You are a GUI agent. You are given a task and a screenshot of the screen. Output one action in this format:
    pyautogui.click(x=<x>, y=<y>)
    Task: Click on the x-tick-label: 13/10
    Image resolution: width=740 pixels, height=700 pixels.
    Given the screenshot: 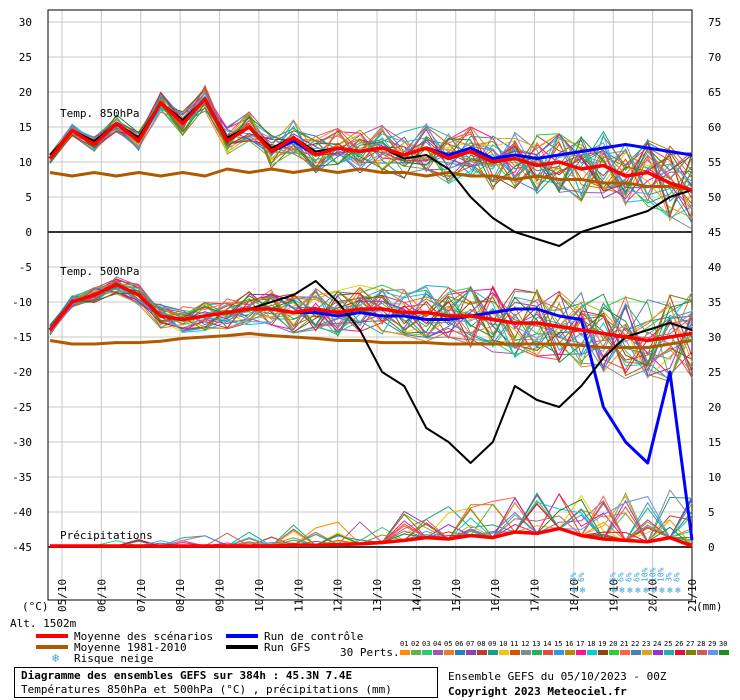 What is the action you would take?
    pyautogui.click(x=377, y=595)
    